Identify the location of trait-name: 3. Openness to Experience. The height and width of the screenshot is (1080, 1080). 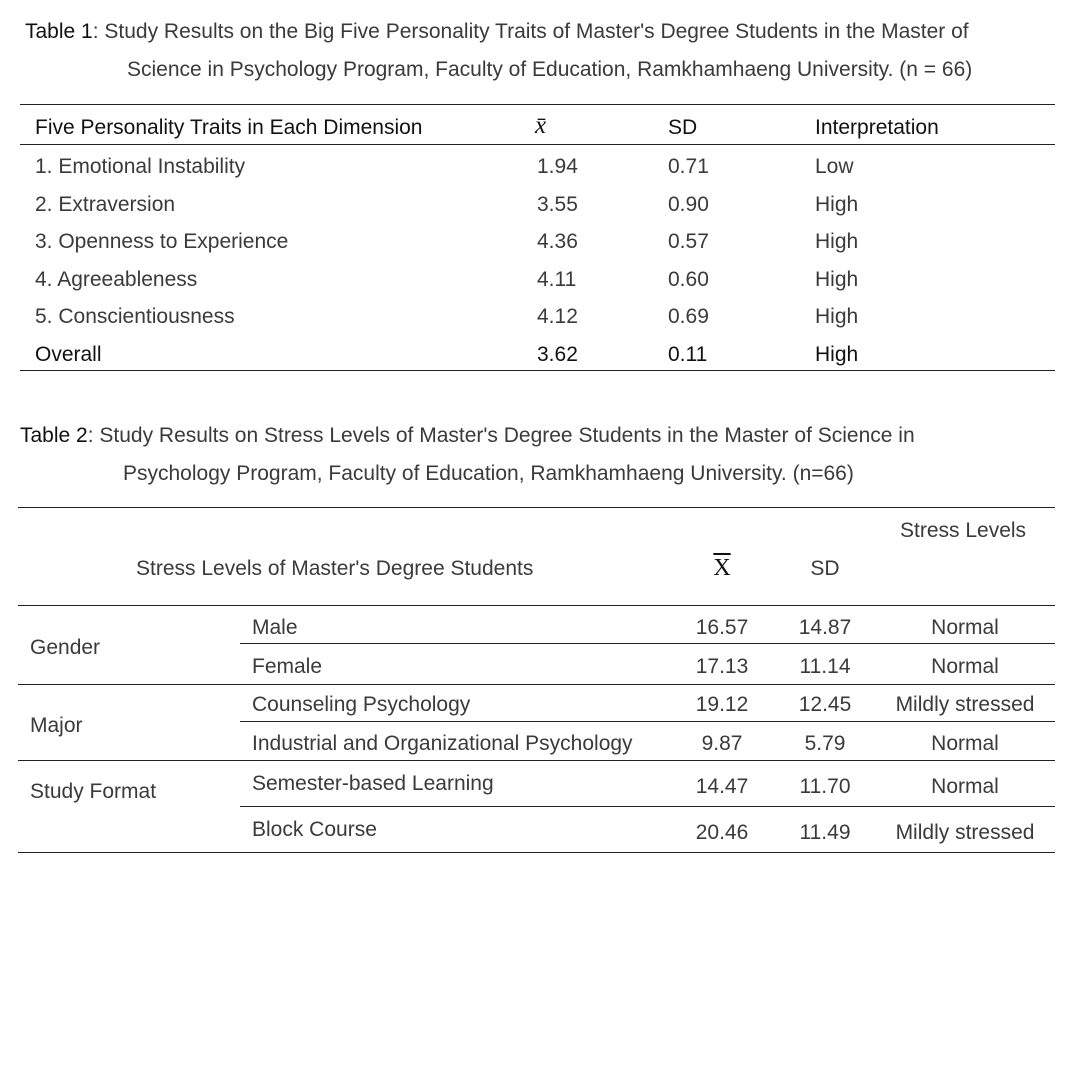
(162, 241).